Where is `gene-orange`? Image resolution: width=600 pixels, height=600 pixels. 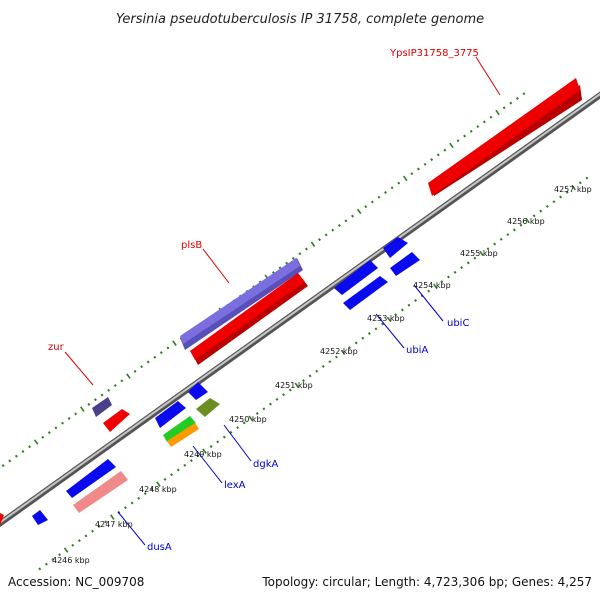
gene-orange is located at coordinates (183, 435).